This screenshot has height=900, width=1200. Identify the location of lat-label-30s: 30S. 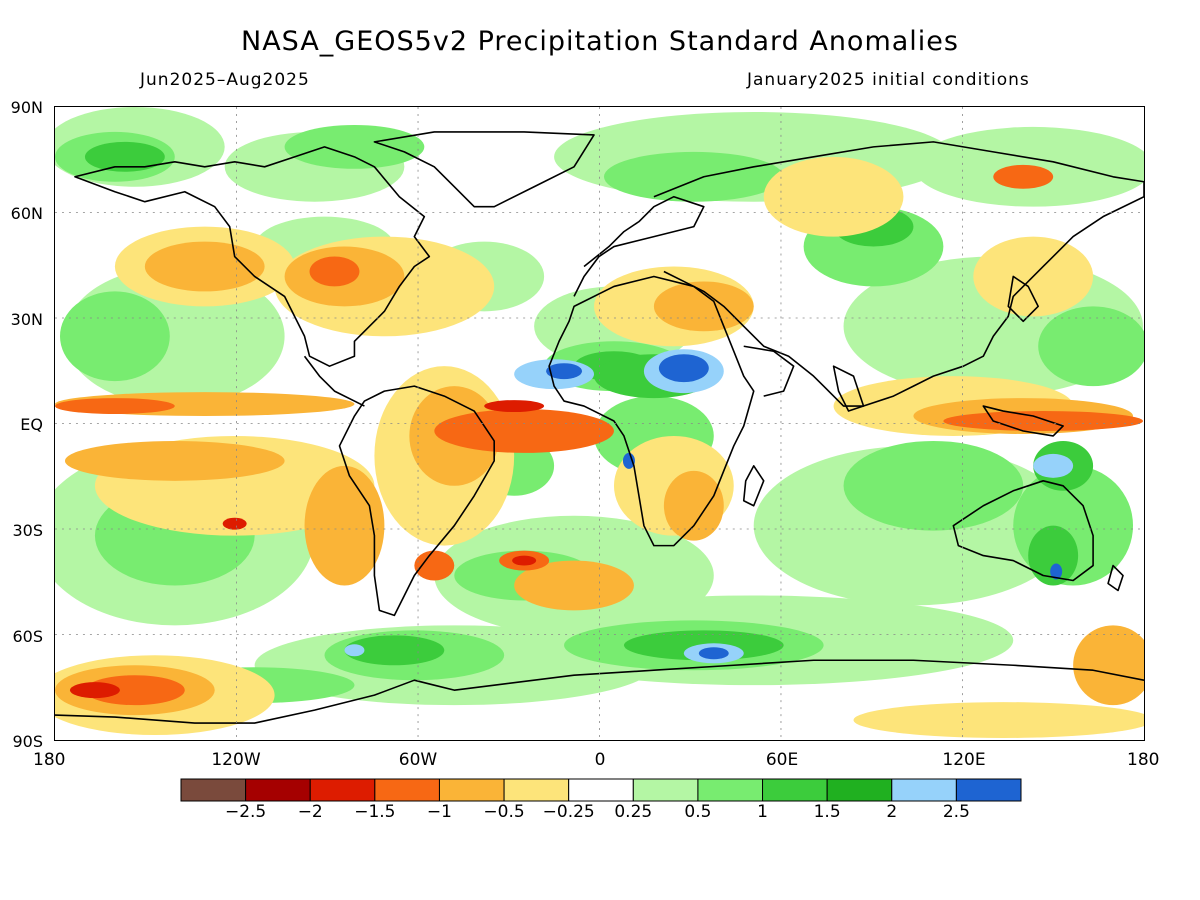
(27, 530).